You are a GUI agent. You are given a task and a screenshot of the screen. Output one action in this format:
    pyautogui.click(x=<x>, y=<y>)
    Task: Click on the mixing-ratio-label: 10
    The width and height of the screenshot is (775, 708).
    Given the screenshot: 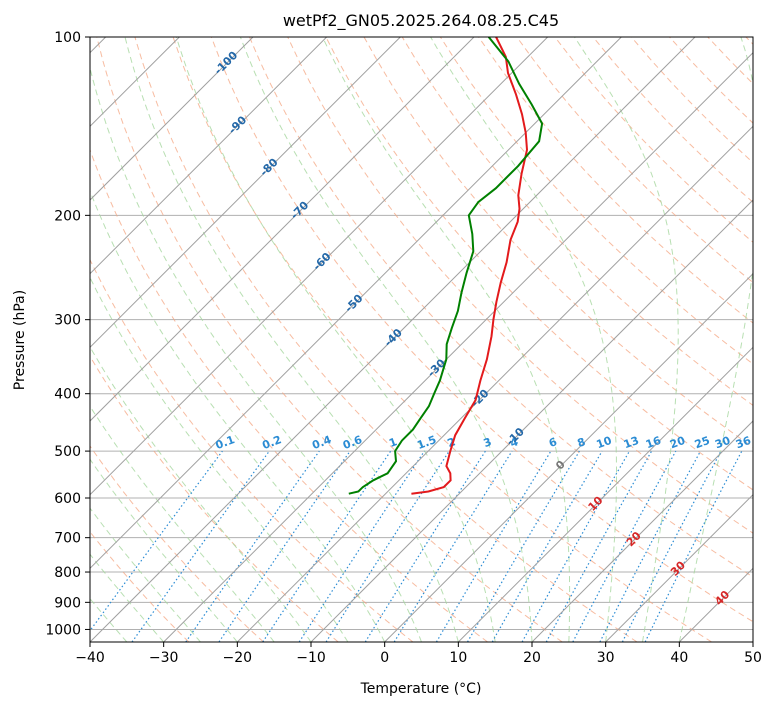 What is the action you would take?
    pyautogui.click(x=604, y=443)
    